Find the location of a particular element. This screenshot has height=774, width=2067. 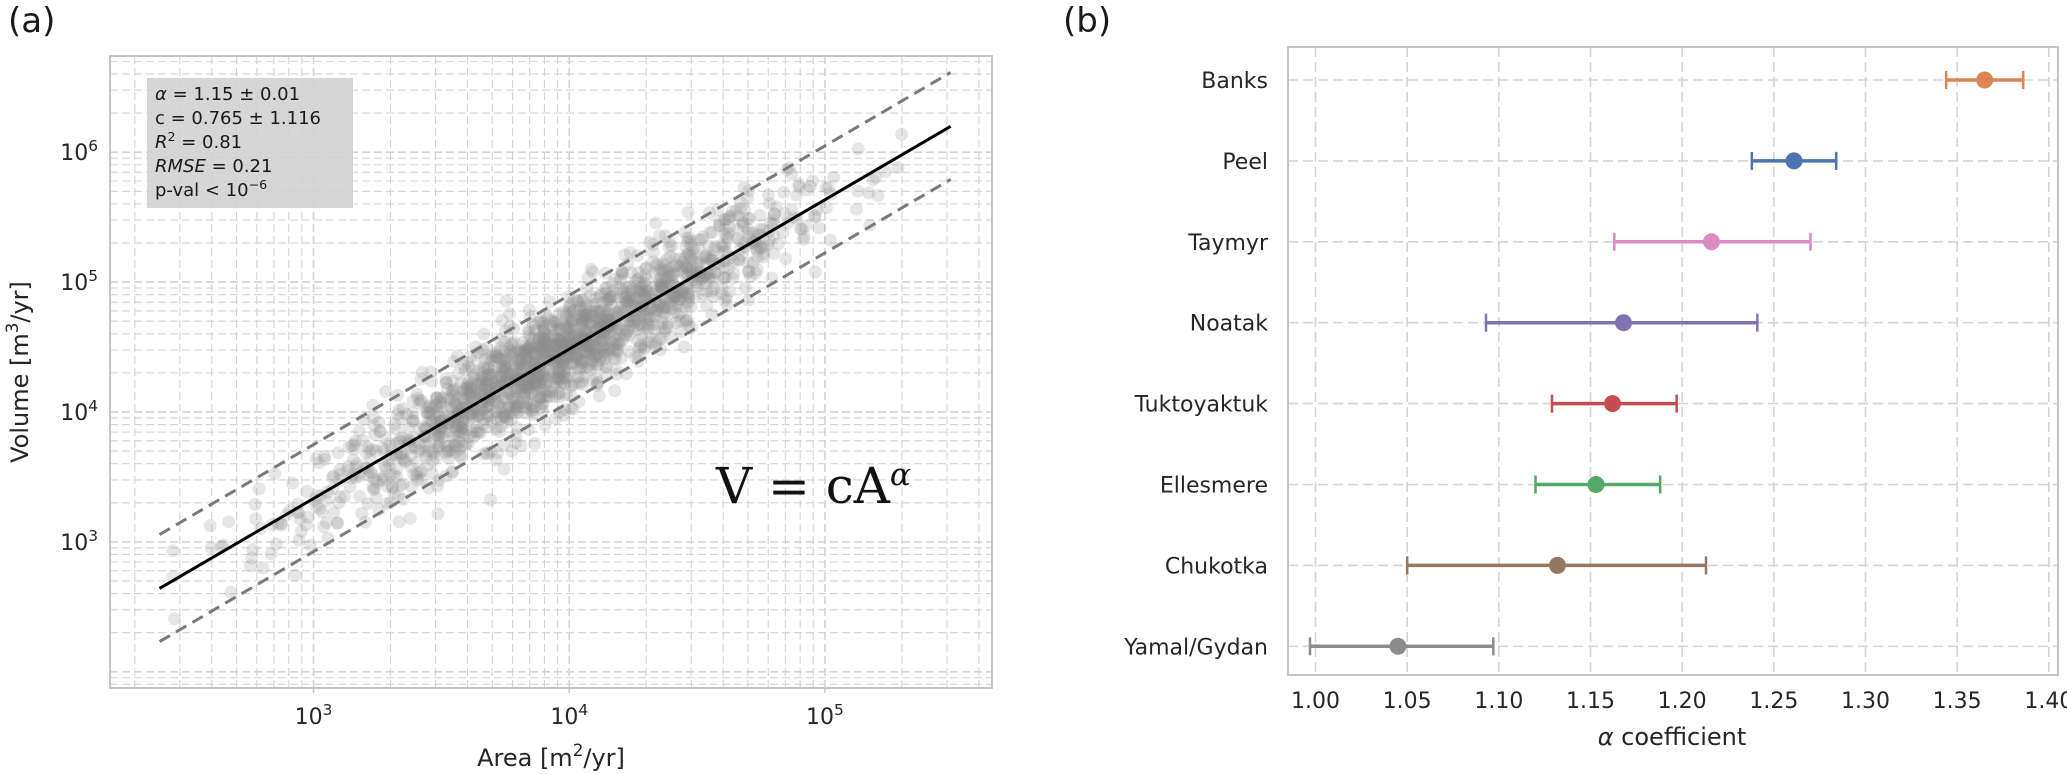

estimate-point is located at coordinates (1985, 80).